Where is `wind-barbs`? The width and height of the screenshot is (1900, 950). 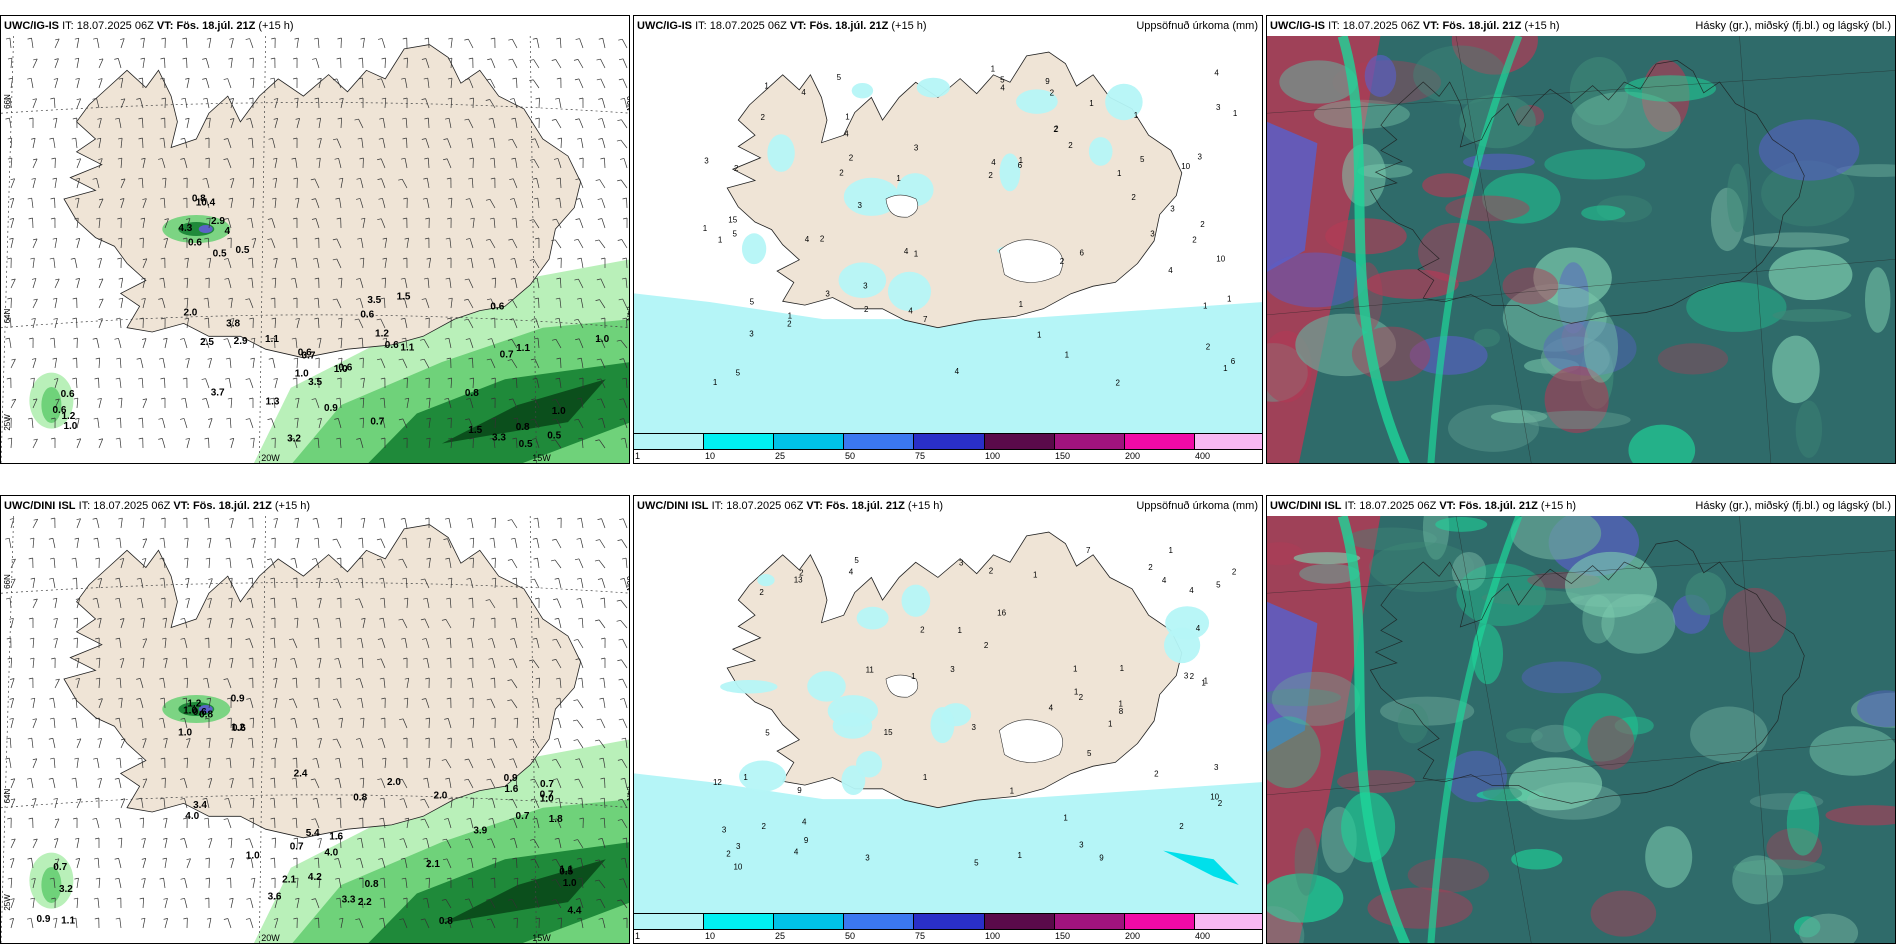 wind-barbs is located at coordinates (316, 243).